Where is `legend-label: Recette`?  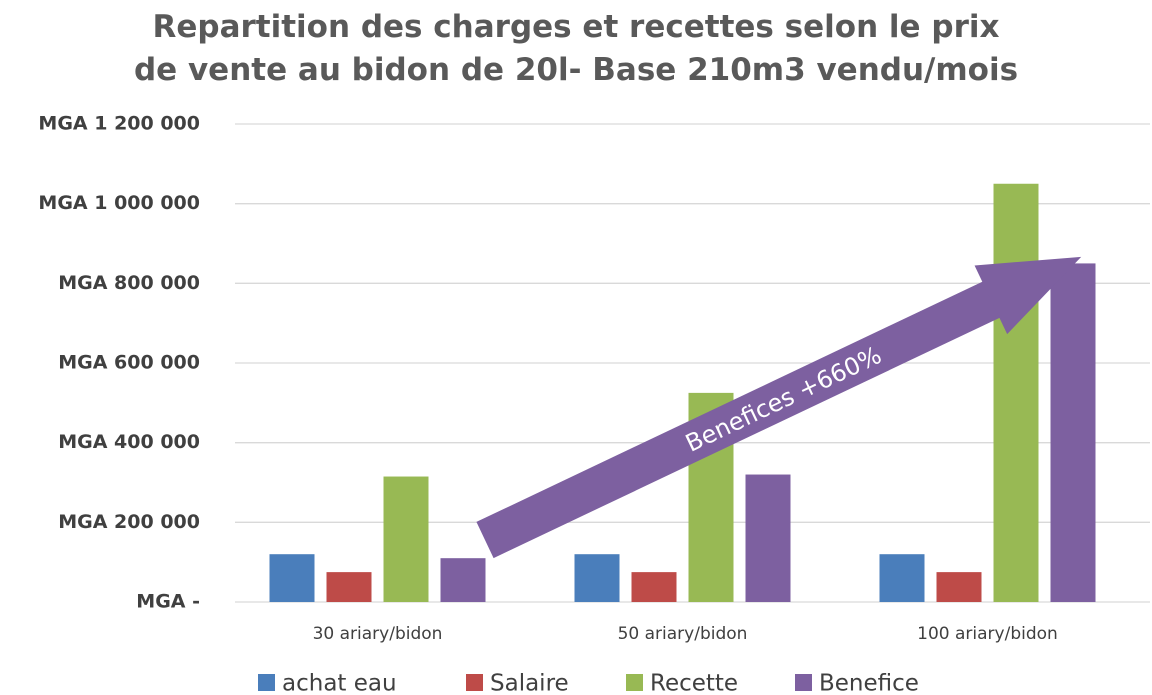 legend-label: Recette is located at coordinates (694, 683).